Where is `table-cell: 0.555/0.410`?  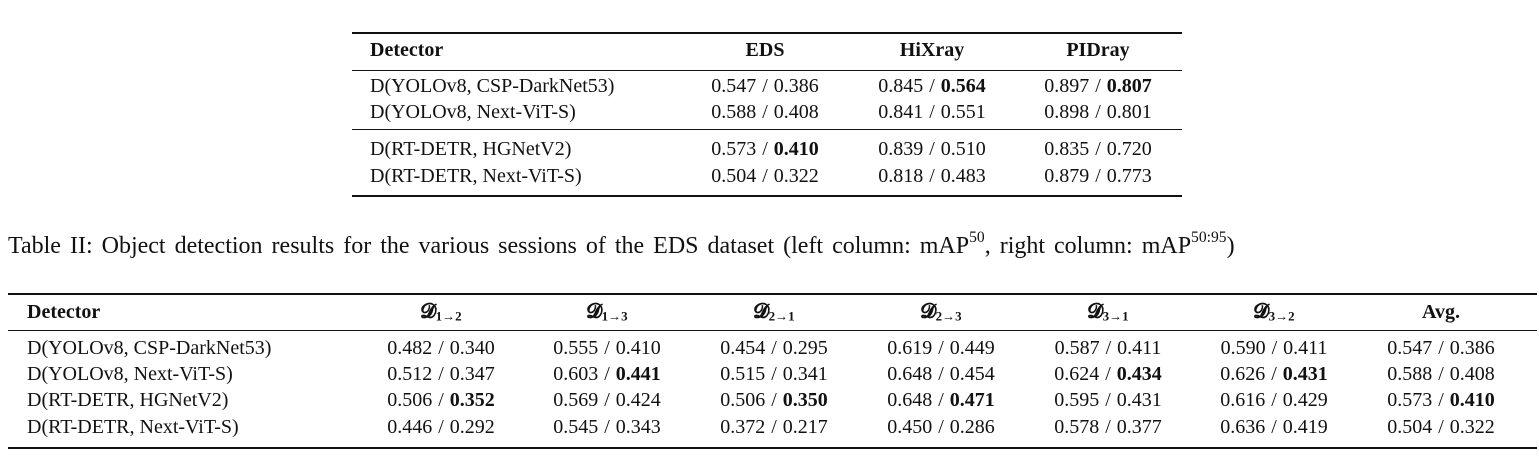
table-cell: 0.555/0.410 is located at coordinates (607, 348).